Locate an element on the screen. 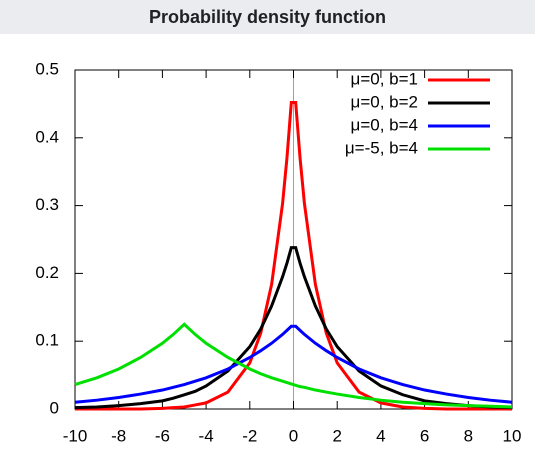  x-tick-label: 8 is located at coordinates (468, 435).